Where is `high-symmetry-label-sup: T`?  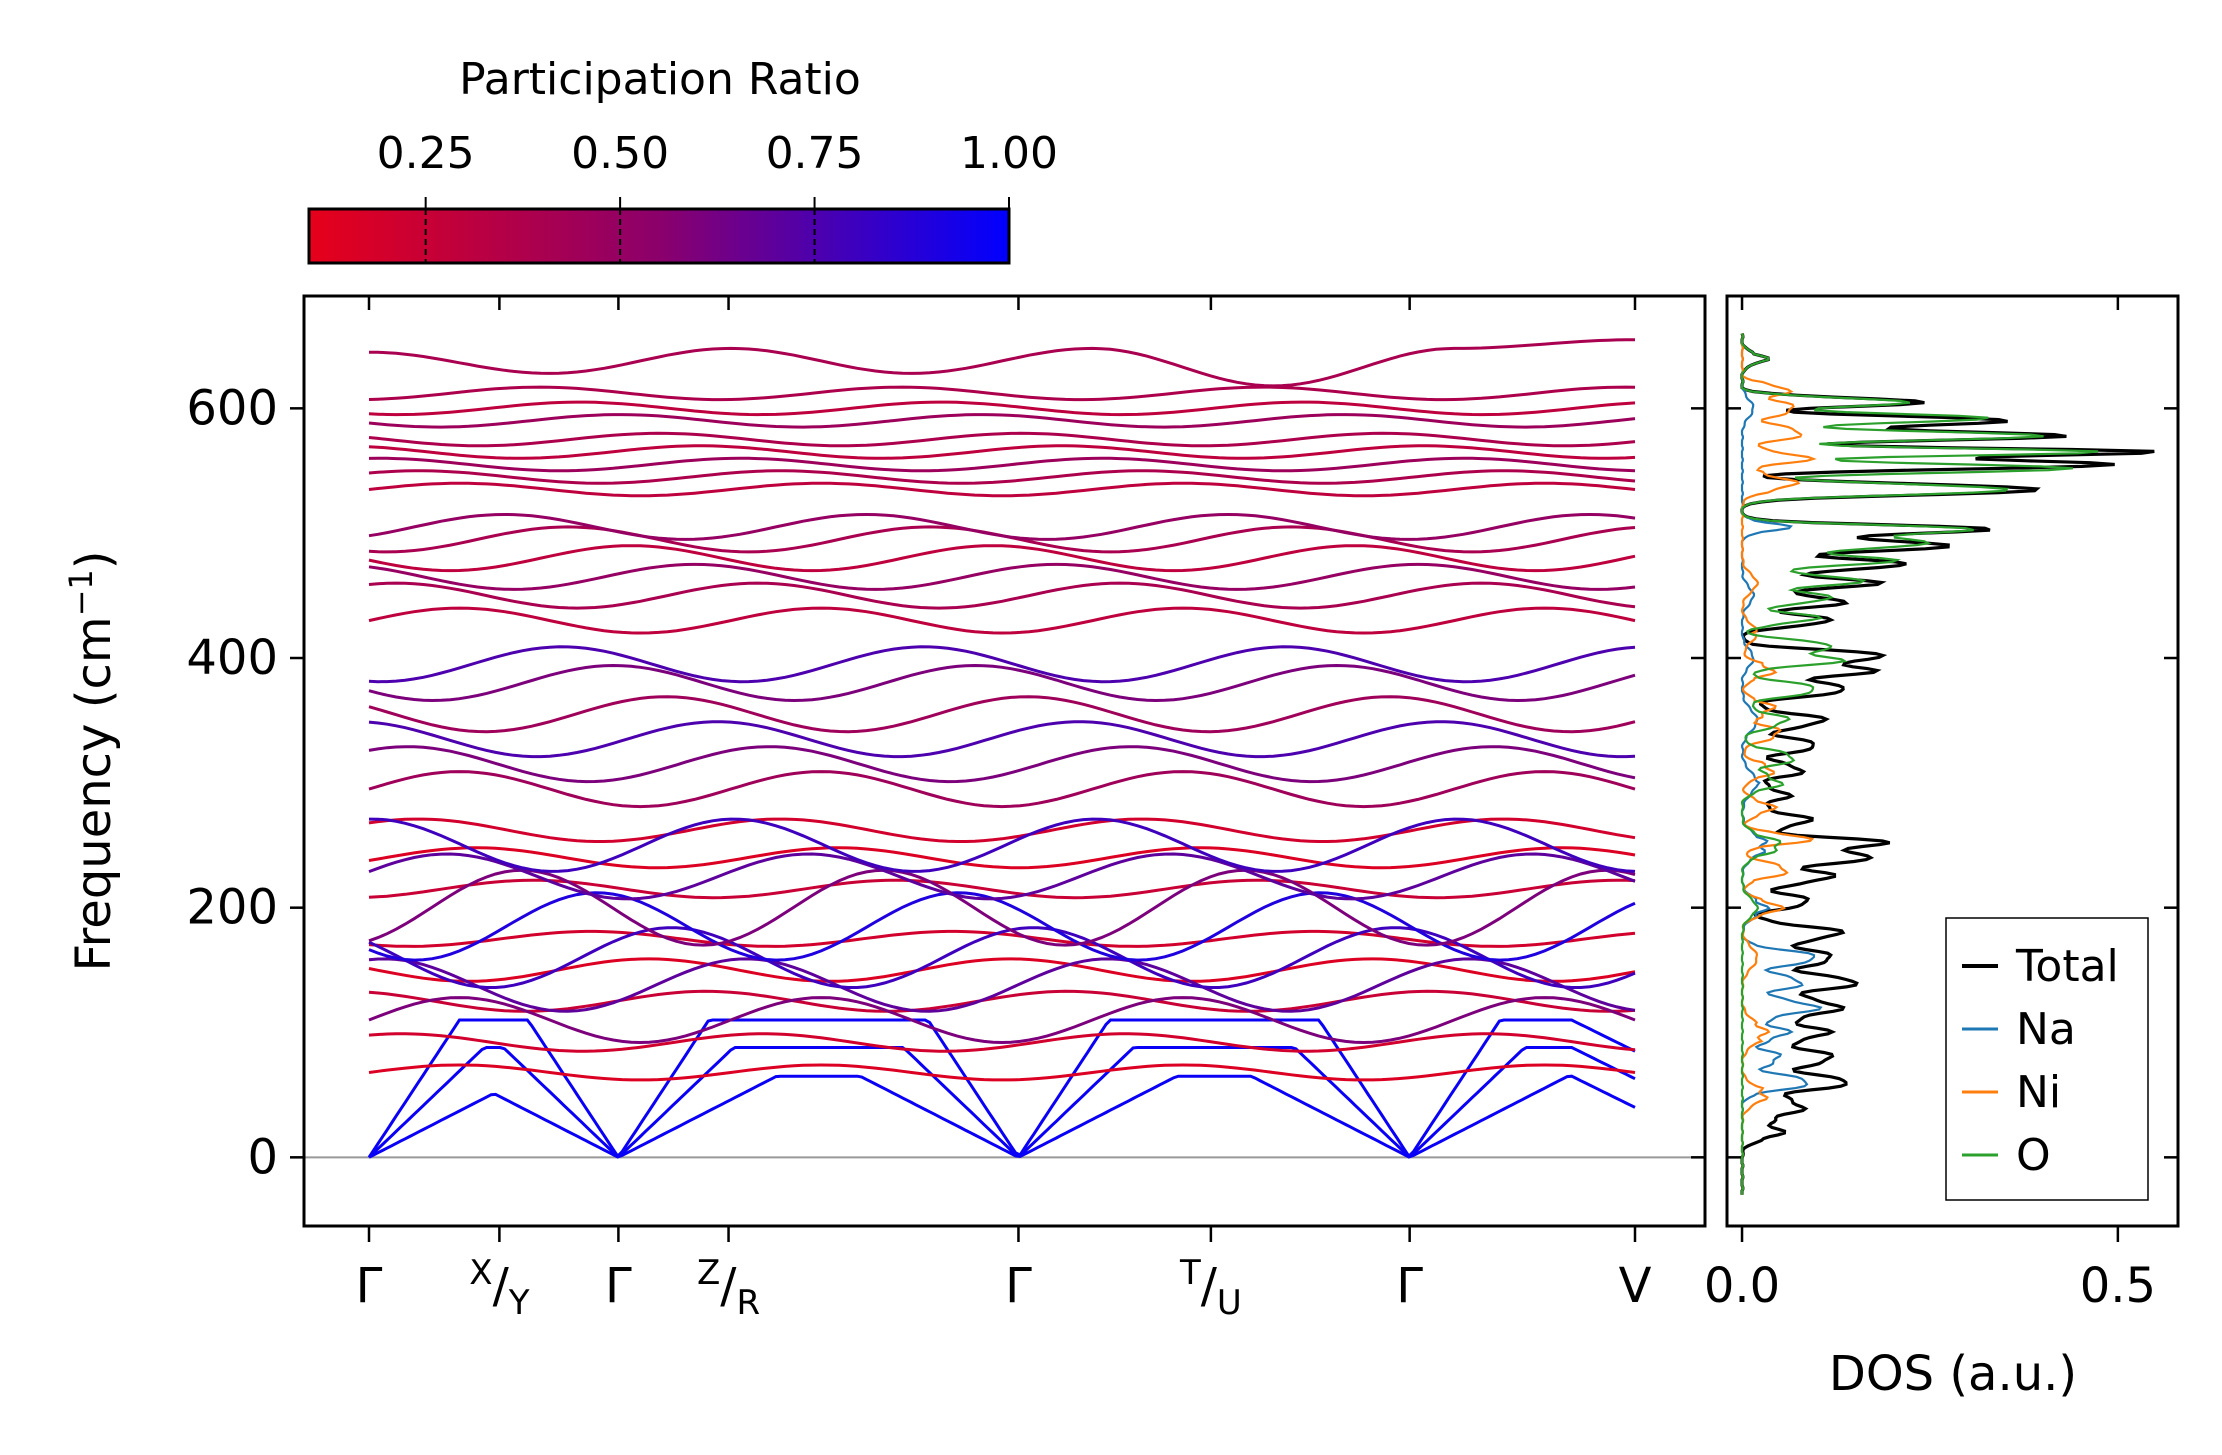
high-symmetry-label-sup: T is located at coordinates (1190, 1273).